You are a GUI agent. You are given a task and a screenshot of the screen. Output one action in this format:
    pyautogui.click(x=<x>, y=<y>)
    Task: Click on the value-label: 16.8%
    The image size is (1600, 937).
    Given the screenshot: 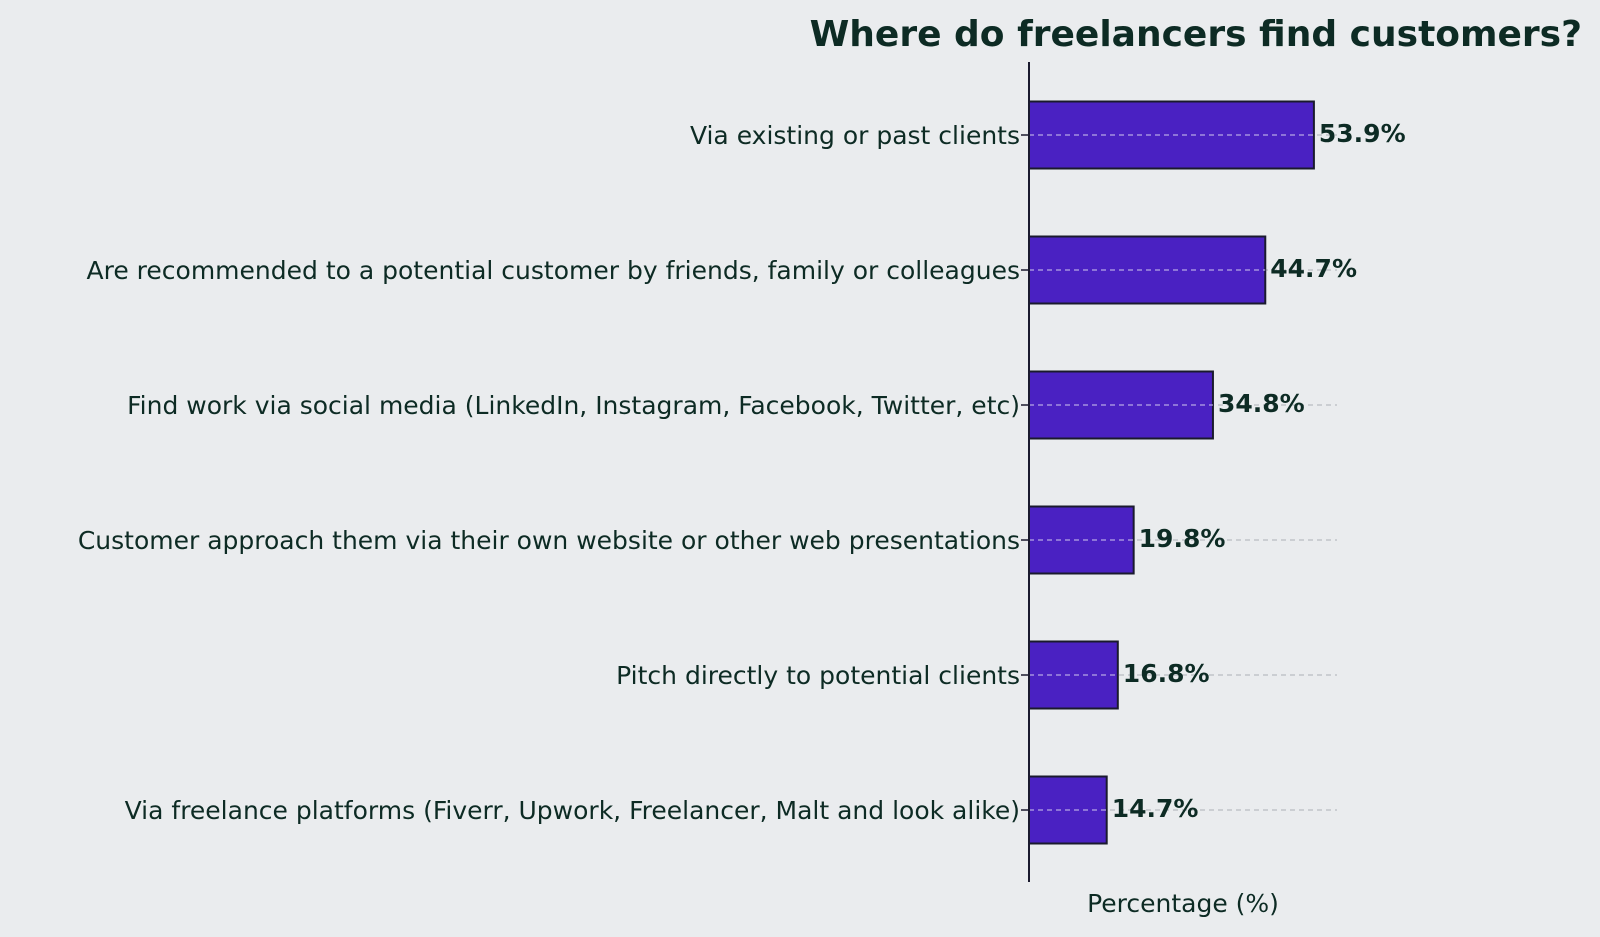 What is the action you would take?
    pyautogui.click(x=1166, y=673)
    